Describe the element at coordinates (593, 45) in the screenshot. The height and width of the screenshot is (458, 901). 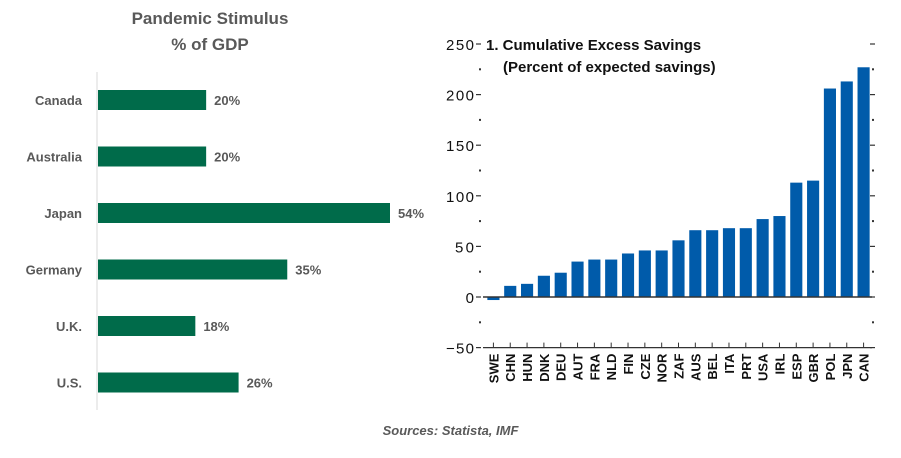
I see `chart-title: 1. Cumulative Excess Savings` at that location.